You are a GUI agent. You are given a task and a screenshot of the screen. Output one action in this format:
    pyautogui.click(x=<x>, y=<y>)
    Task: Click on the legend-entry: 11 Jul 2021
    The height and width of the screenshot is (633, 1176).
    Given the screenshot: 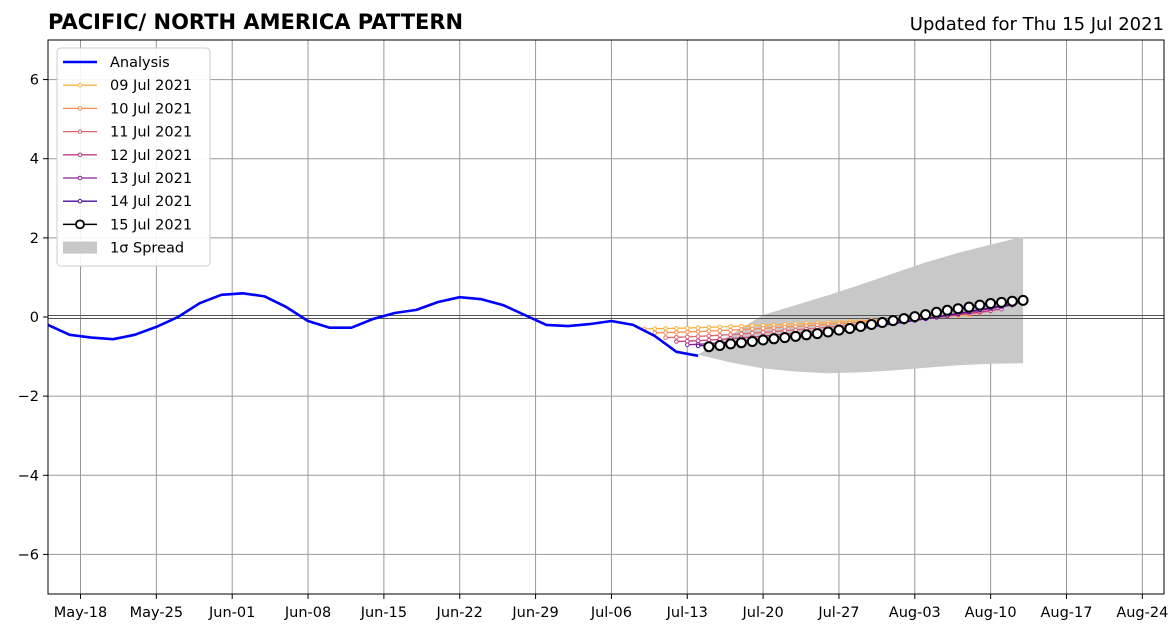 What is the action you would take?
    pyautogui.click(x=127, y=133)
    